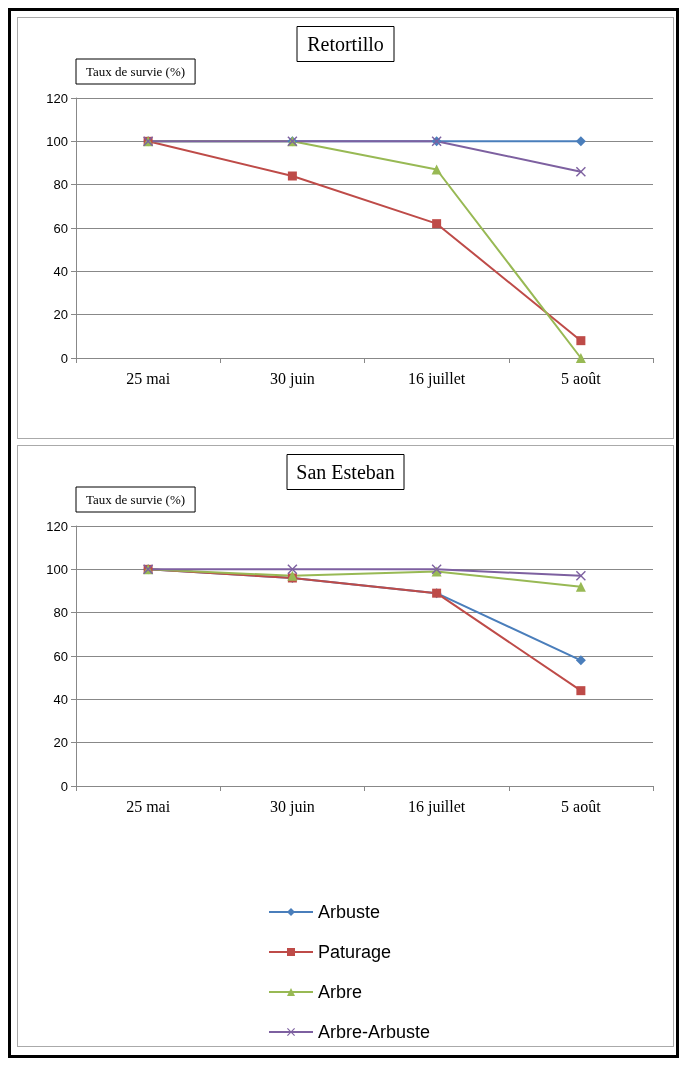 The width and height of the screenshot is (689, 1074). I want to click on legend-label: Arbre-Arbuste, so click(374, 1032).